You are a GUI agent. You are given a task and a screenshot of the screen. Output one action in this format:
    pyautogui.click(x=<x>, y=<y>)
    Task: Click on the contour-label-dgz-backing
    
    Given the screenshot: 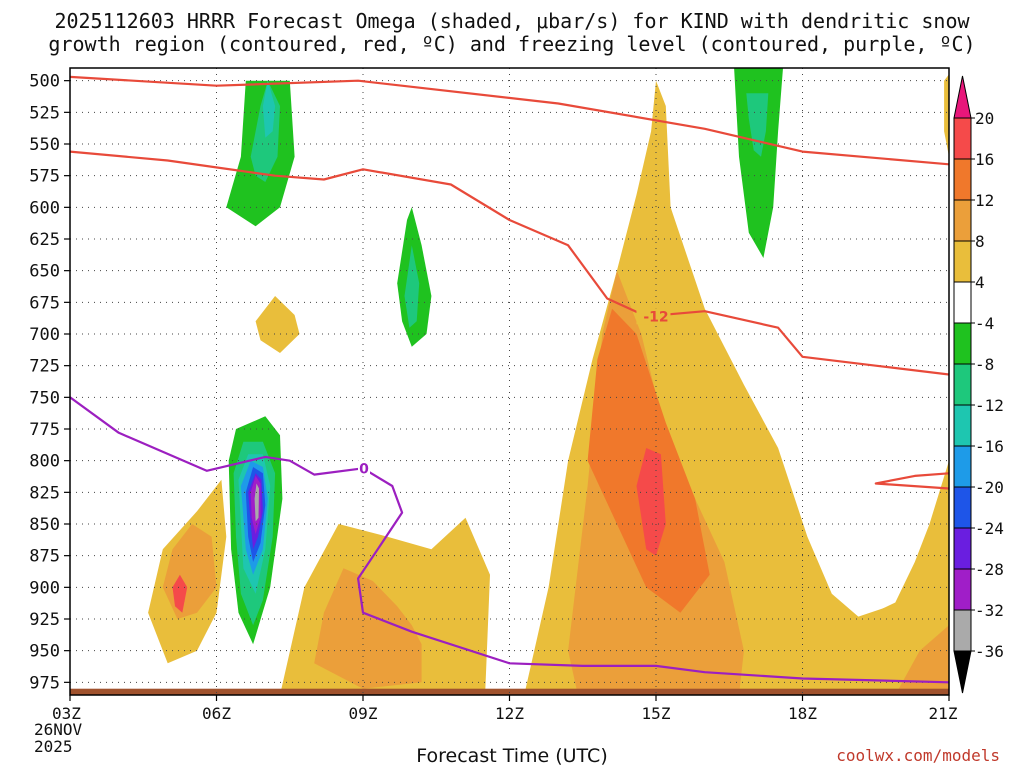 What is the action you would take?
    pyautogui.click(x=653, y=316)
    